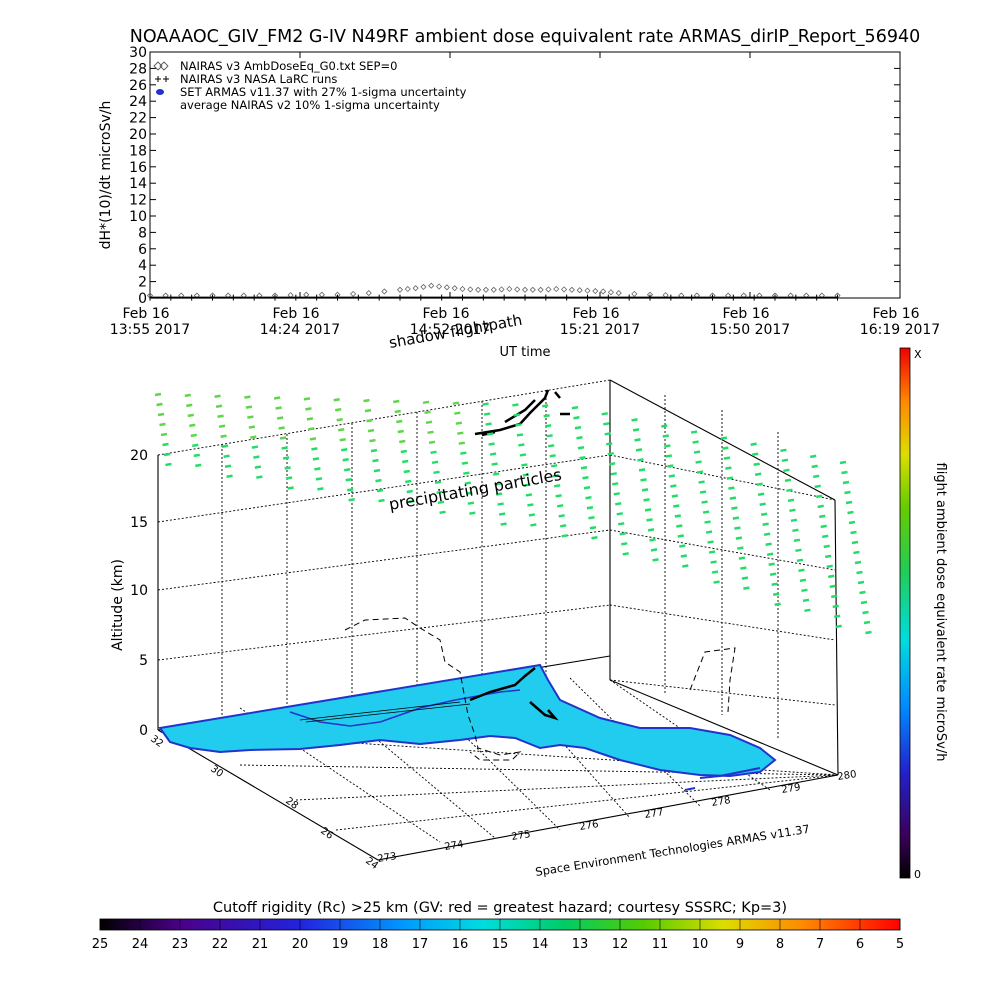  Describe the element at coordinates (139, 523) in the screenshot. I see `altitude-tick-label: 15` at that location.